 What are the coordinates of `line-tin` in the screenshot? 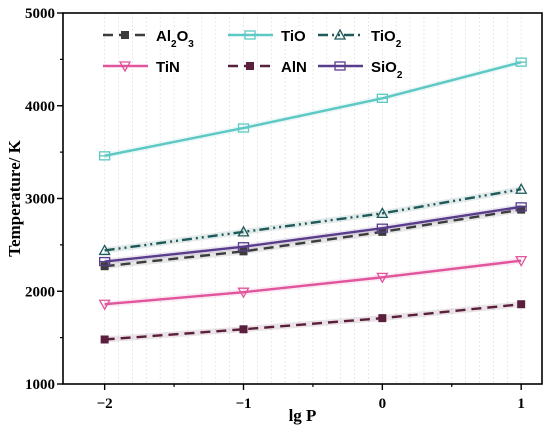 It's located at (313, 282).